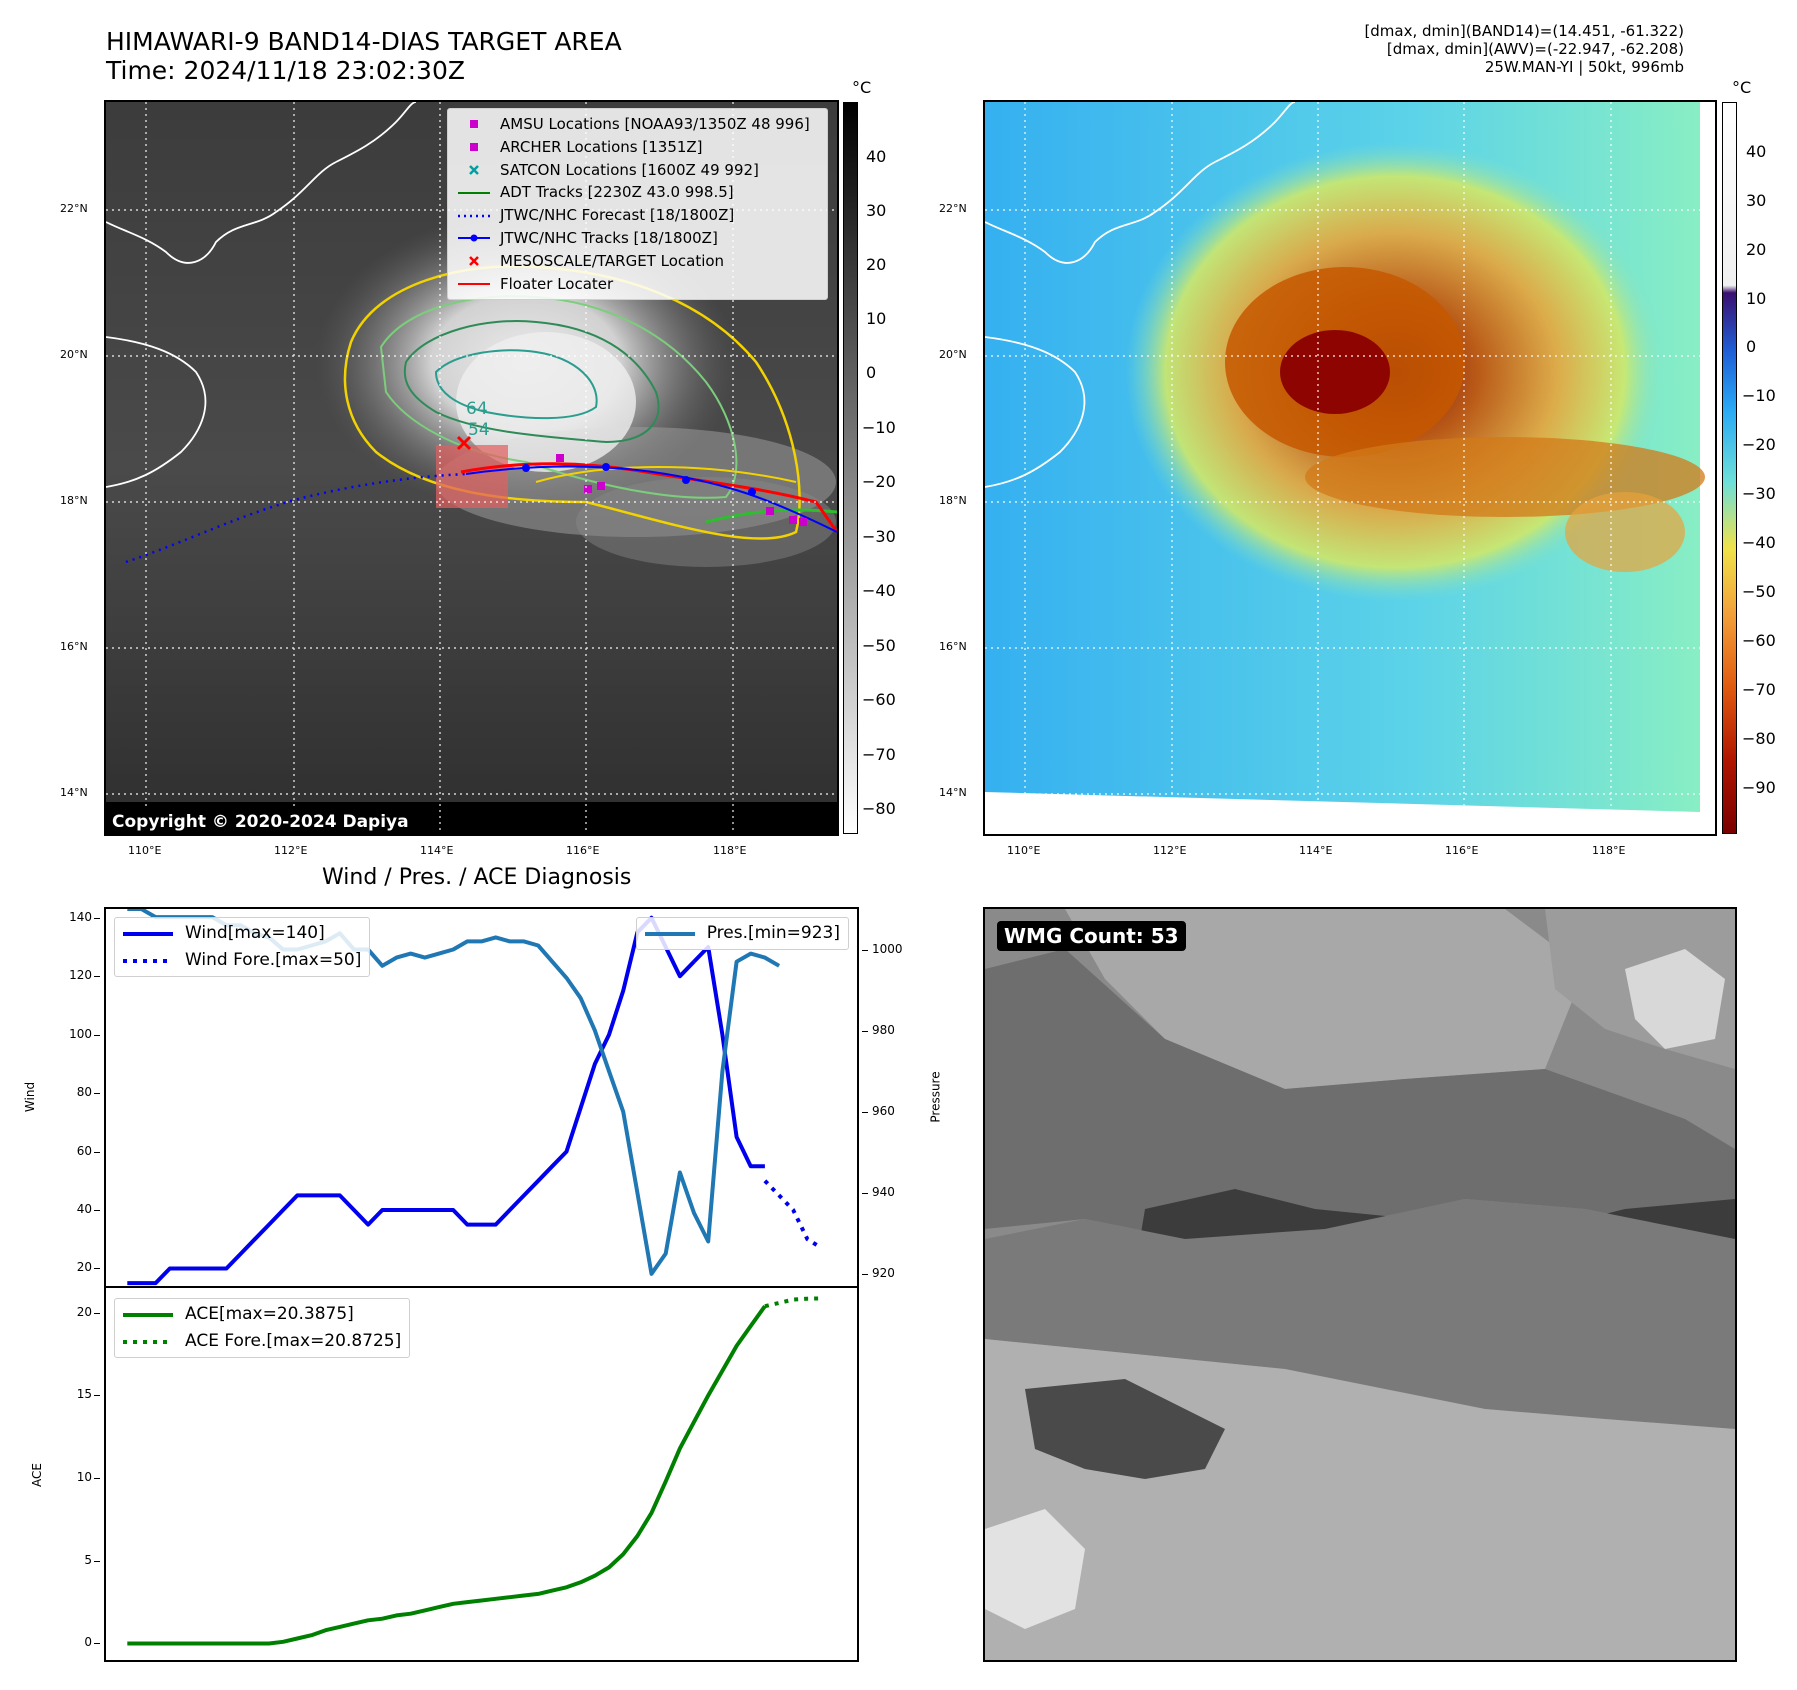 Image resolution: width=1797 pixels, height=1690 pixels. I want to click on ace-legend: ACE[max=20.3875] ACE Fore.[max=20.8725], so click(262, 1328).